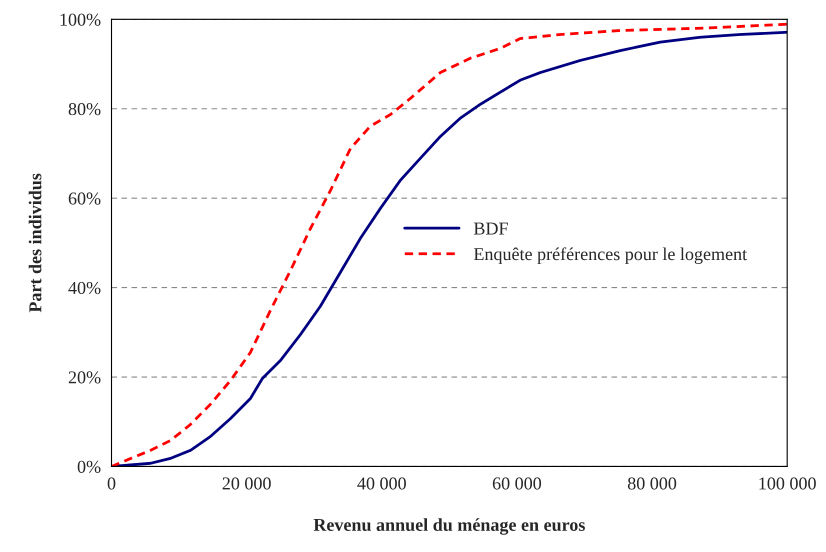 Image resolution: width=826 pixels, height=552 pixels. Describe the element at coordinates (611, 255) in the screenshot. I see `legend-label: Enquête préférences pour le logement` at that location.